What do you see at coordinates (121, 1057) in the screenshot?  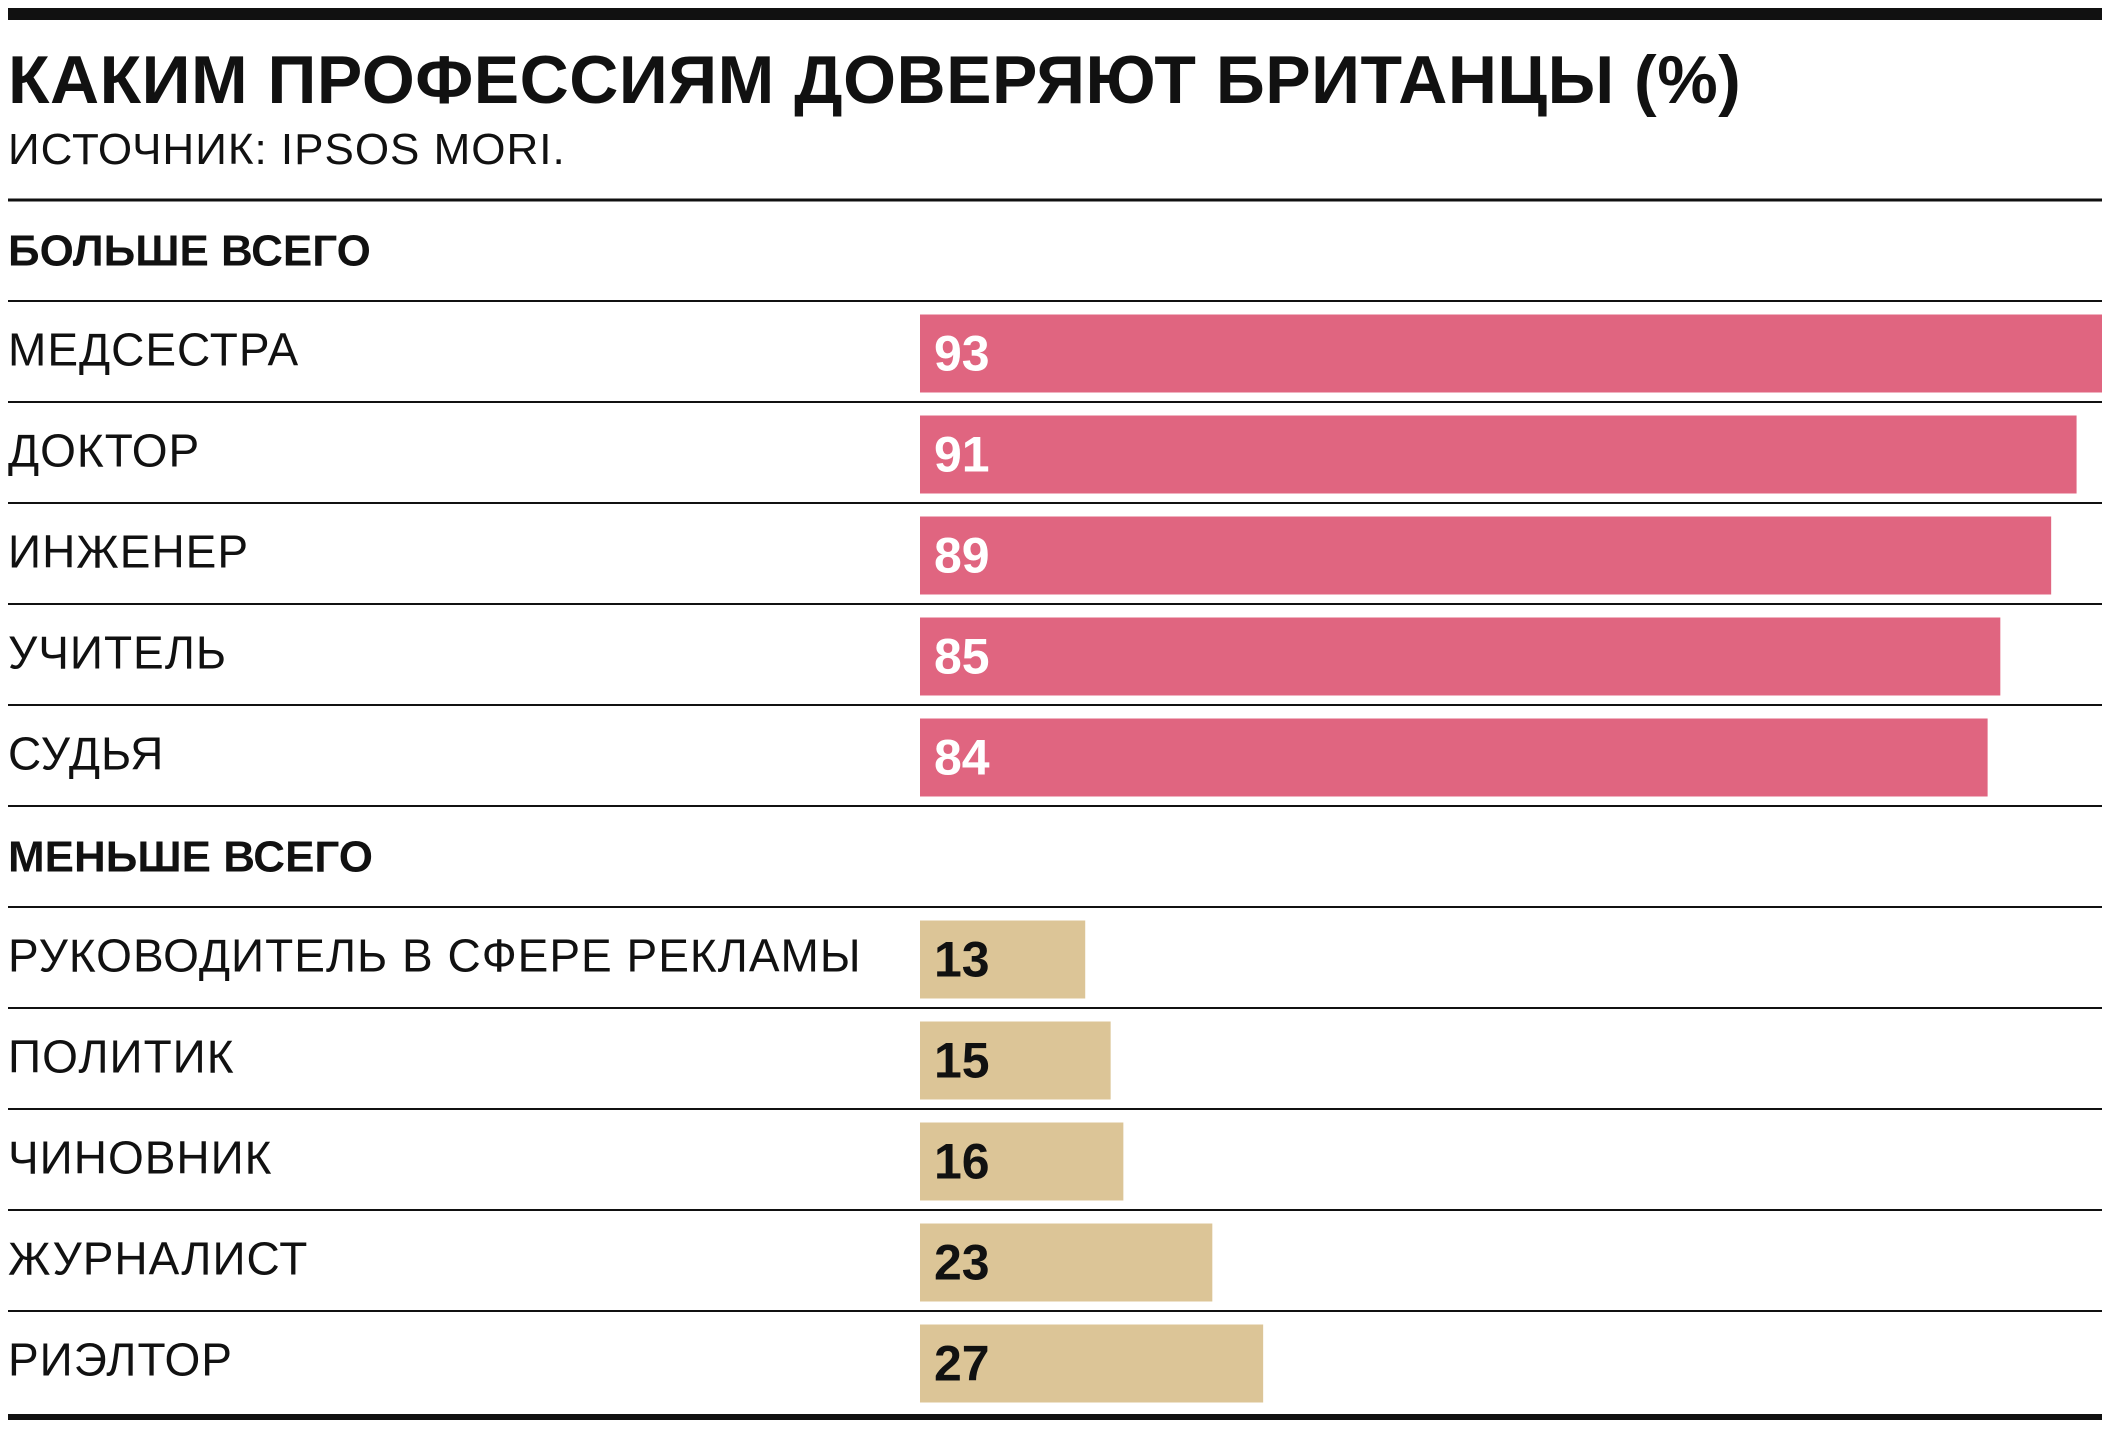 I see `category-label: ПОЛИТИК` at bounding box center [121, 1057].